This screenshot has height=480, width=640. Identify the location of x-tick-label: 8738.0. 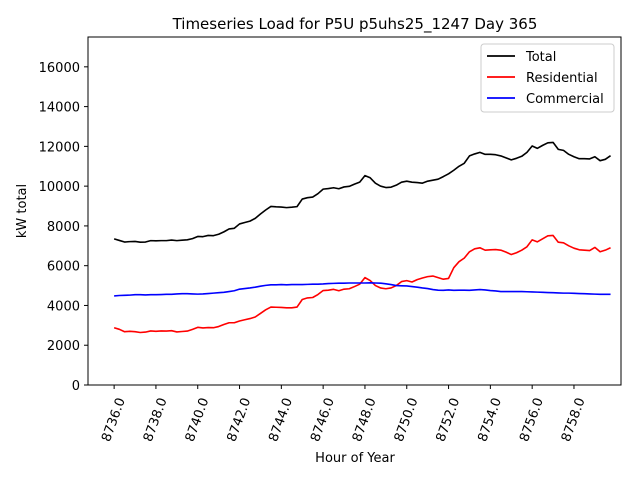
(156, 420).